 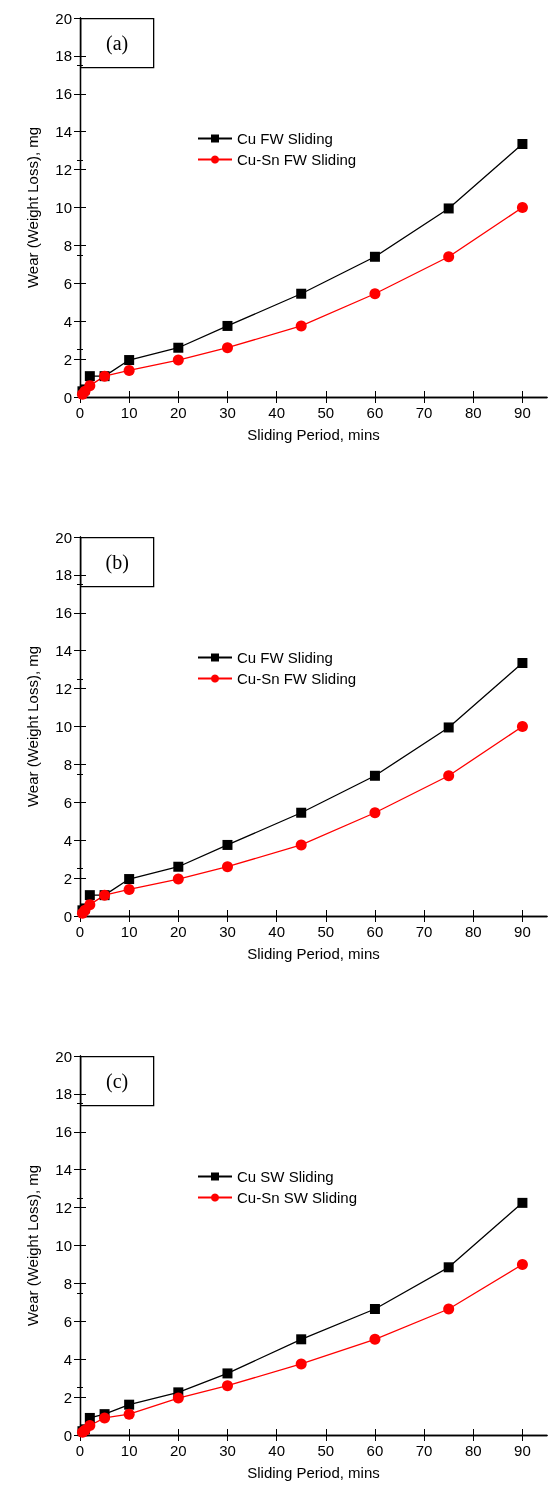 What do you see at coordinates (63, 94) in the screenshot?
I see `y-tick-label: 16` at bounding box center [63, 94].